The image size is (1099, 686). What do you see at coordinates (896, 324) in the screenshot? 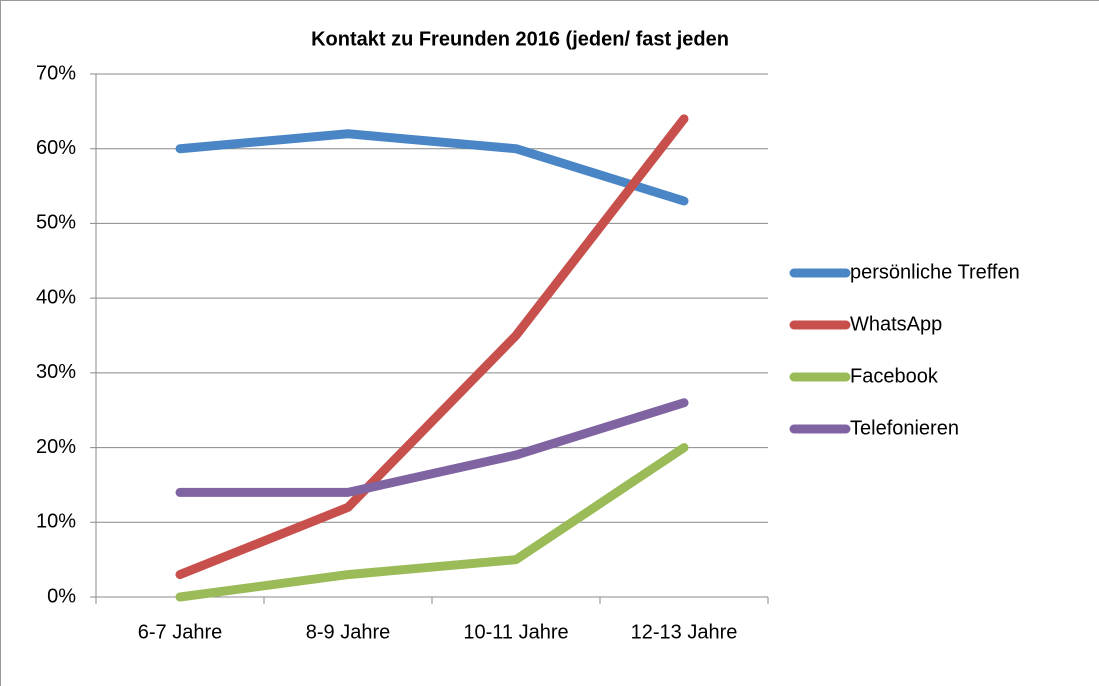
I see `legend-label: WhatsApp` at bounding box center [896, 324].